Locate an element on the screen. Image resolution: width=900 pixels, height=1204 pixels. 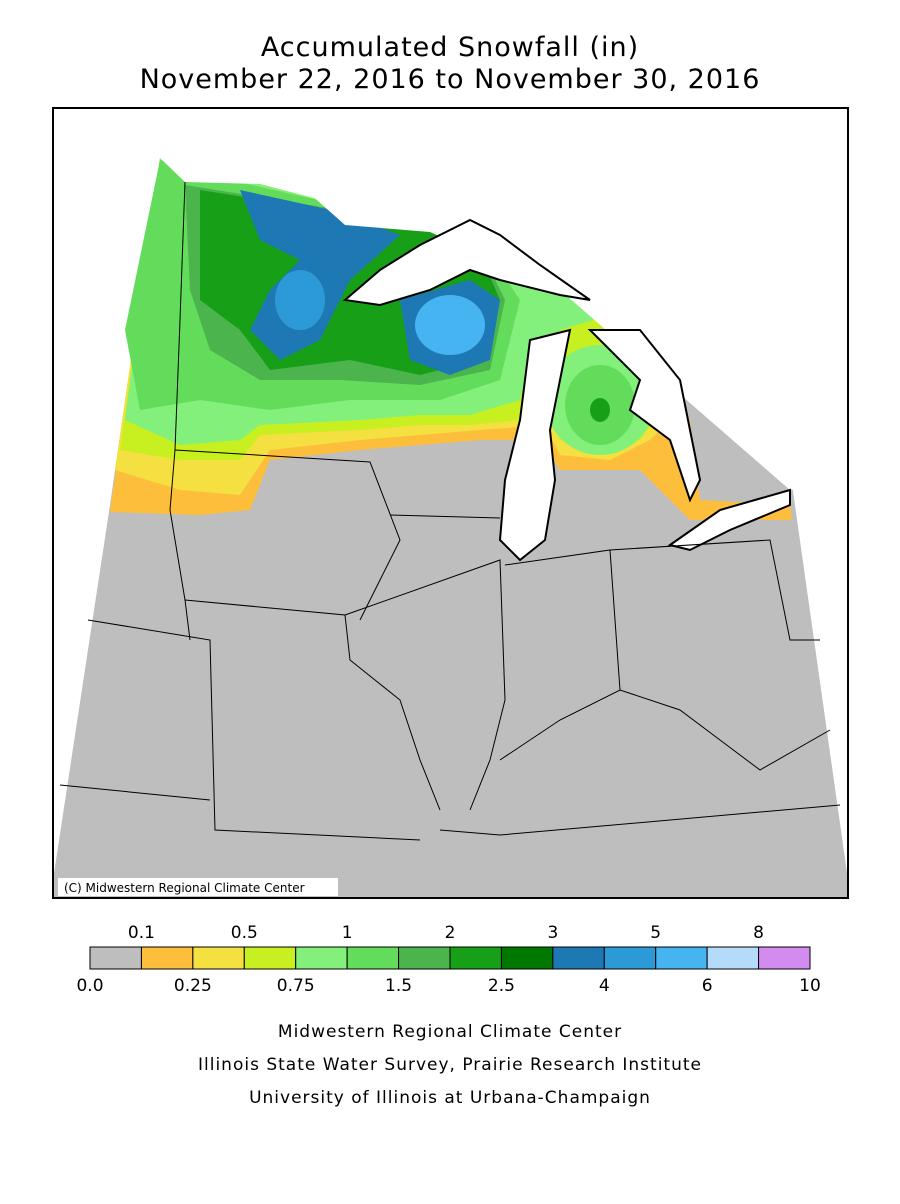
legend-bottom-label: 10 is located at coordinates (810, 986).